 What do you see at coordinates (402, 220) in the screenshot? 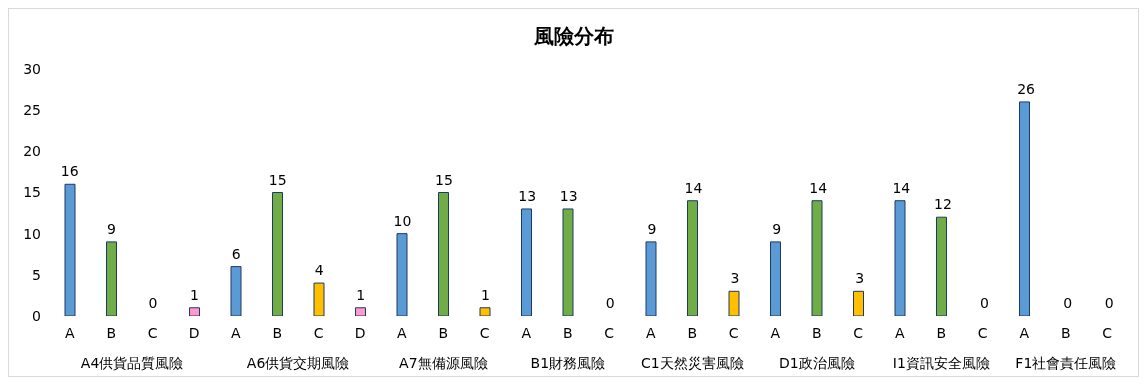
I see `data-label: 10` at bounding box center [402, 220].